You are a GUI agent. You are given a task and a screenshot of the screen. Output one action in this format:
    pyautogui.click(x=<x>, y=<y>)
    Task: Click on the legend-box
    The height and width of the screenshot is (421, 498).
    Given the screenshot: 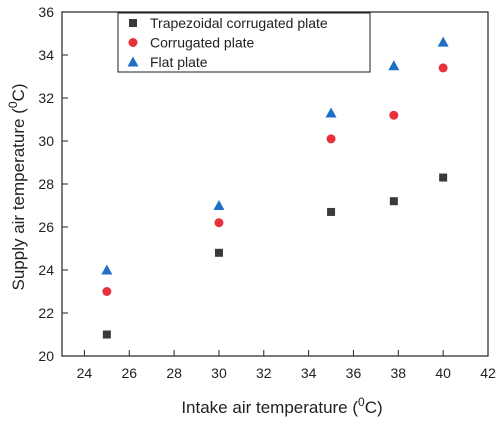 What is the action you would take?
    pyautogui.click(x=244, y=42)
    